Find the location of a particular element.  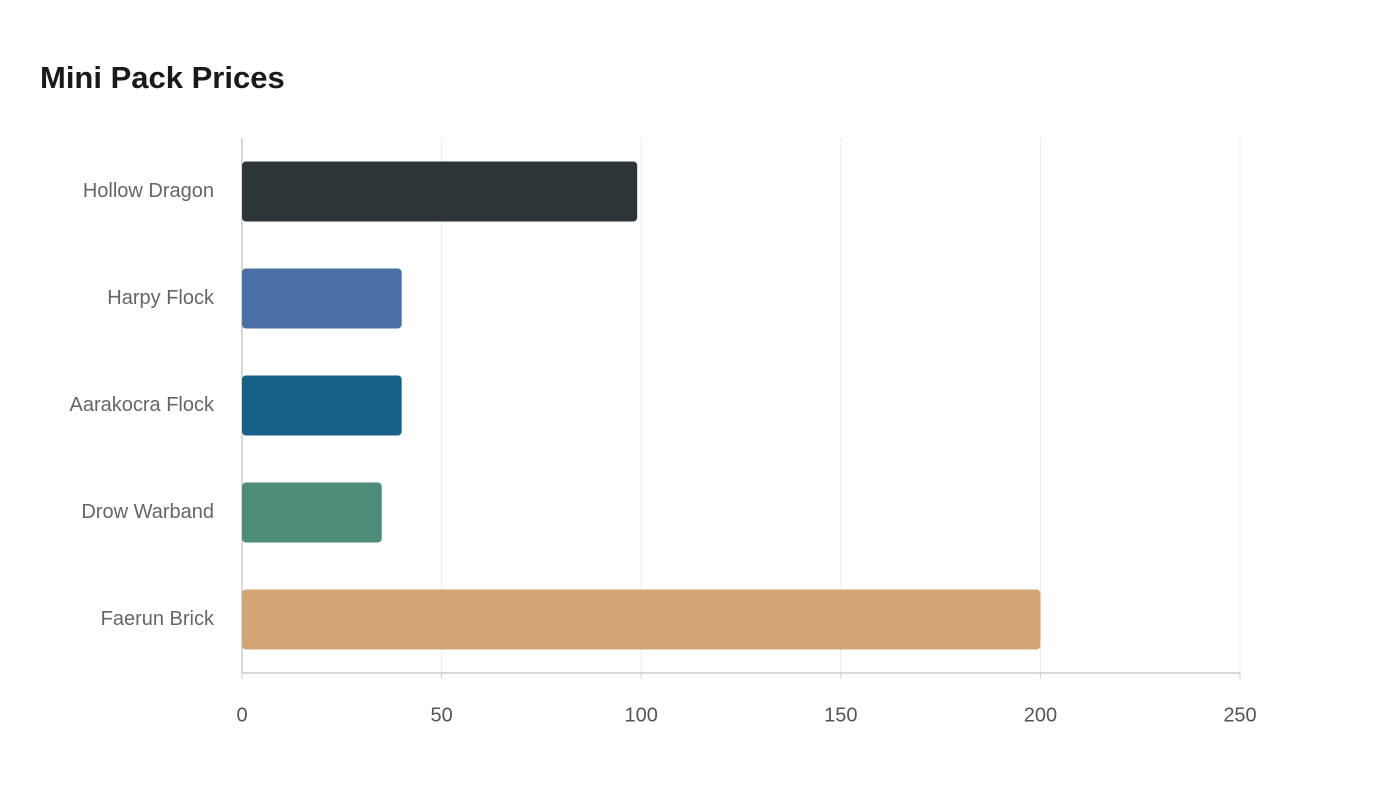

x-tick-label: 50 is located at coordinates (441, 715).